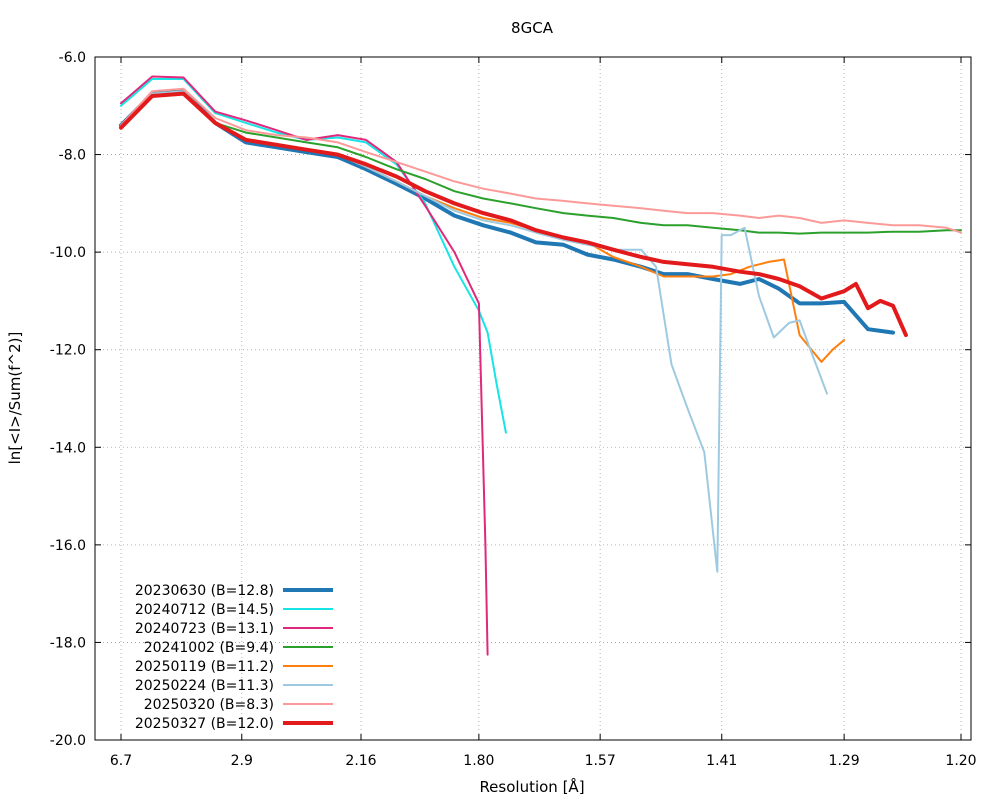 The width and height of the screenshot is (1000, 800). What do you see at coordinates (204, 591) in the screenshot?
I see `legend-label: 20230630 (B=12.8)` at bounding box center [204, 591].